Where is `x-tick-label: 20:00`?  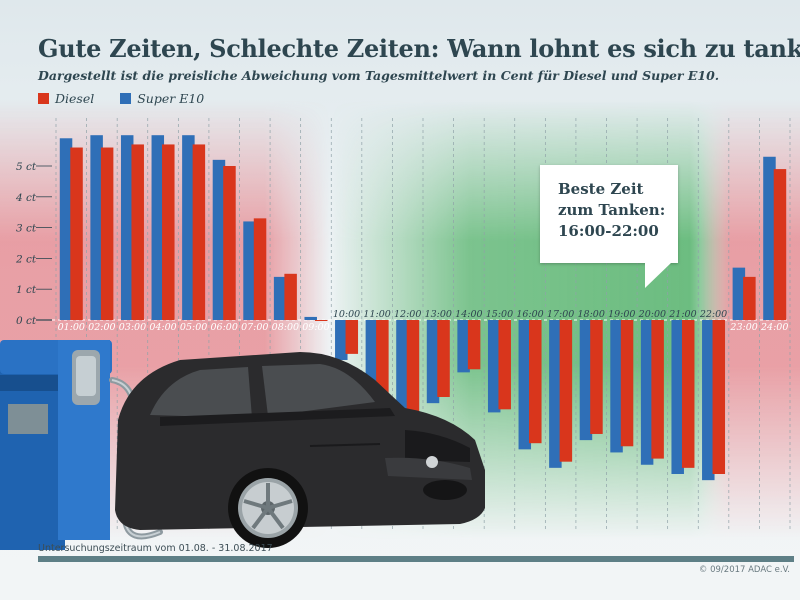 x-tick-label: 20:00 is located at coordinates (652, 314).